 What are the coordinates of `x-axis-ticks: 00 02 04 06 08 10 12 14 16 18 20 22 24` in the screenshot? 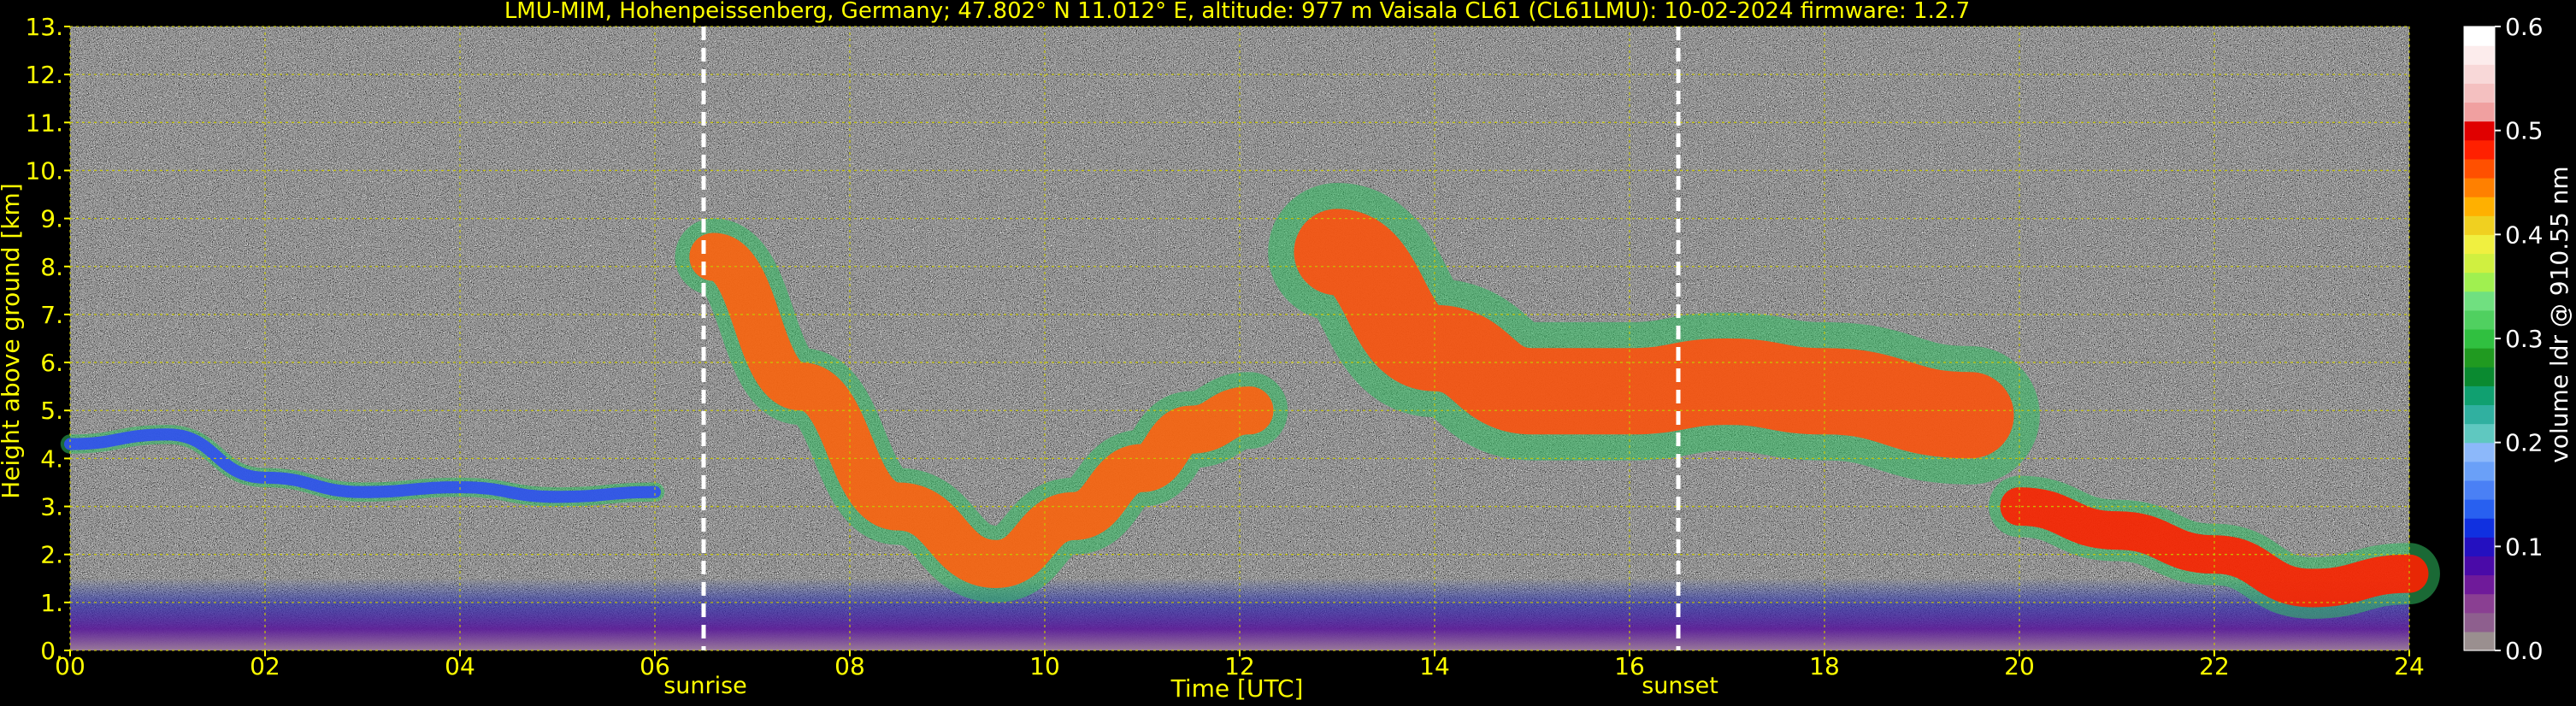 It's located at (1240, 665).